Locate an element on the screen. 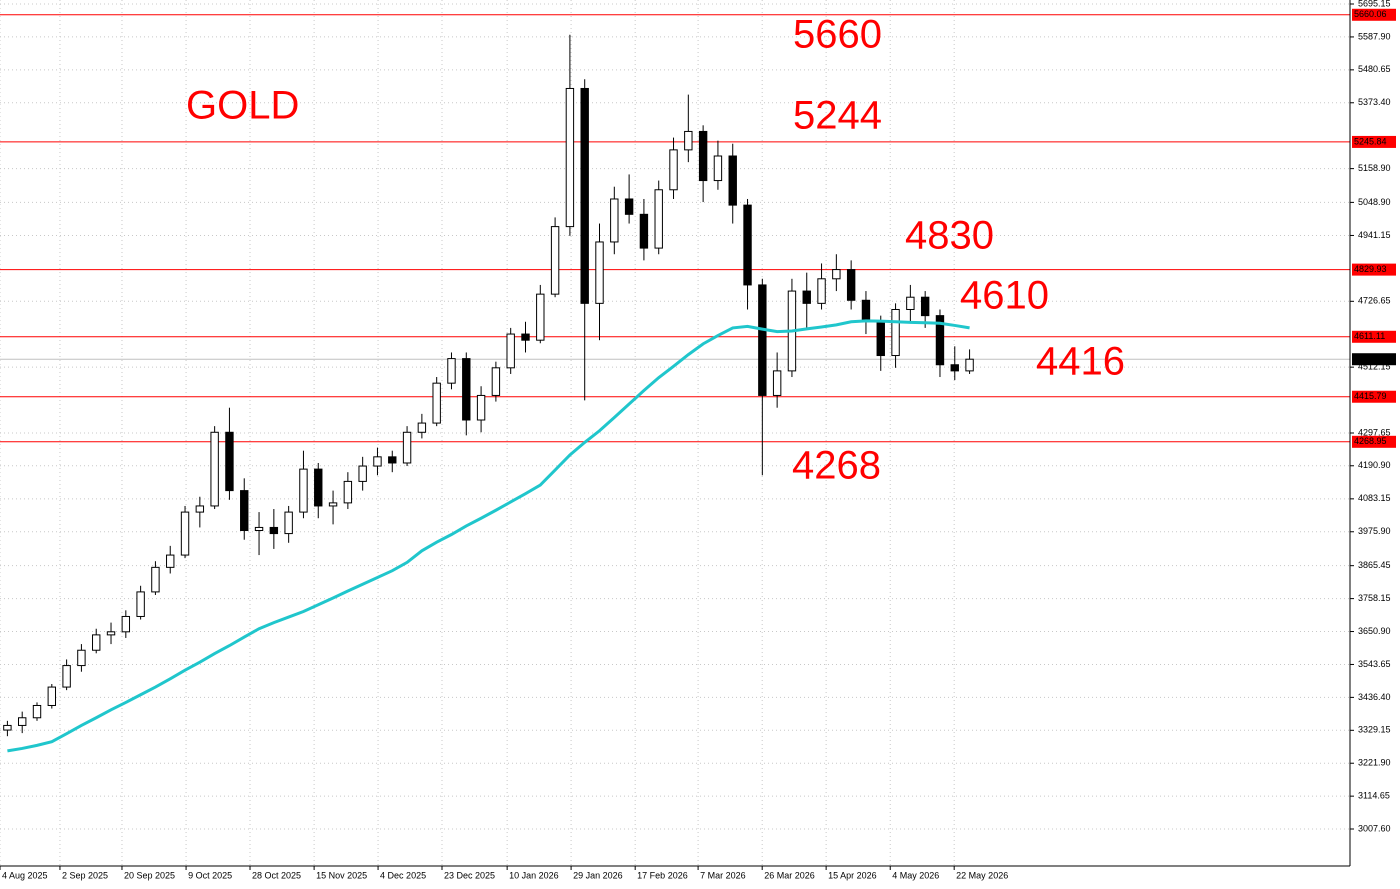 This screenshot has width=1400, height=889. y-tick-label: 5373.40 is located at coordinates (1374, 102).